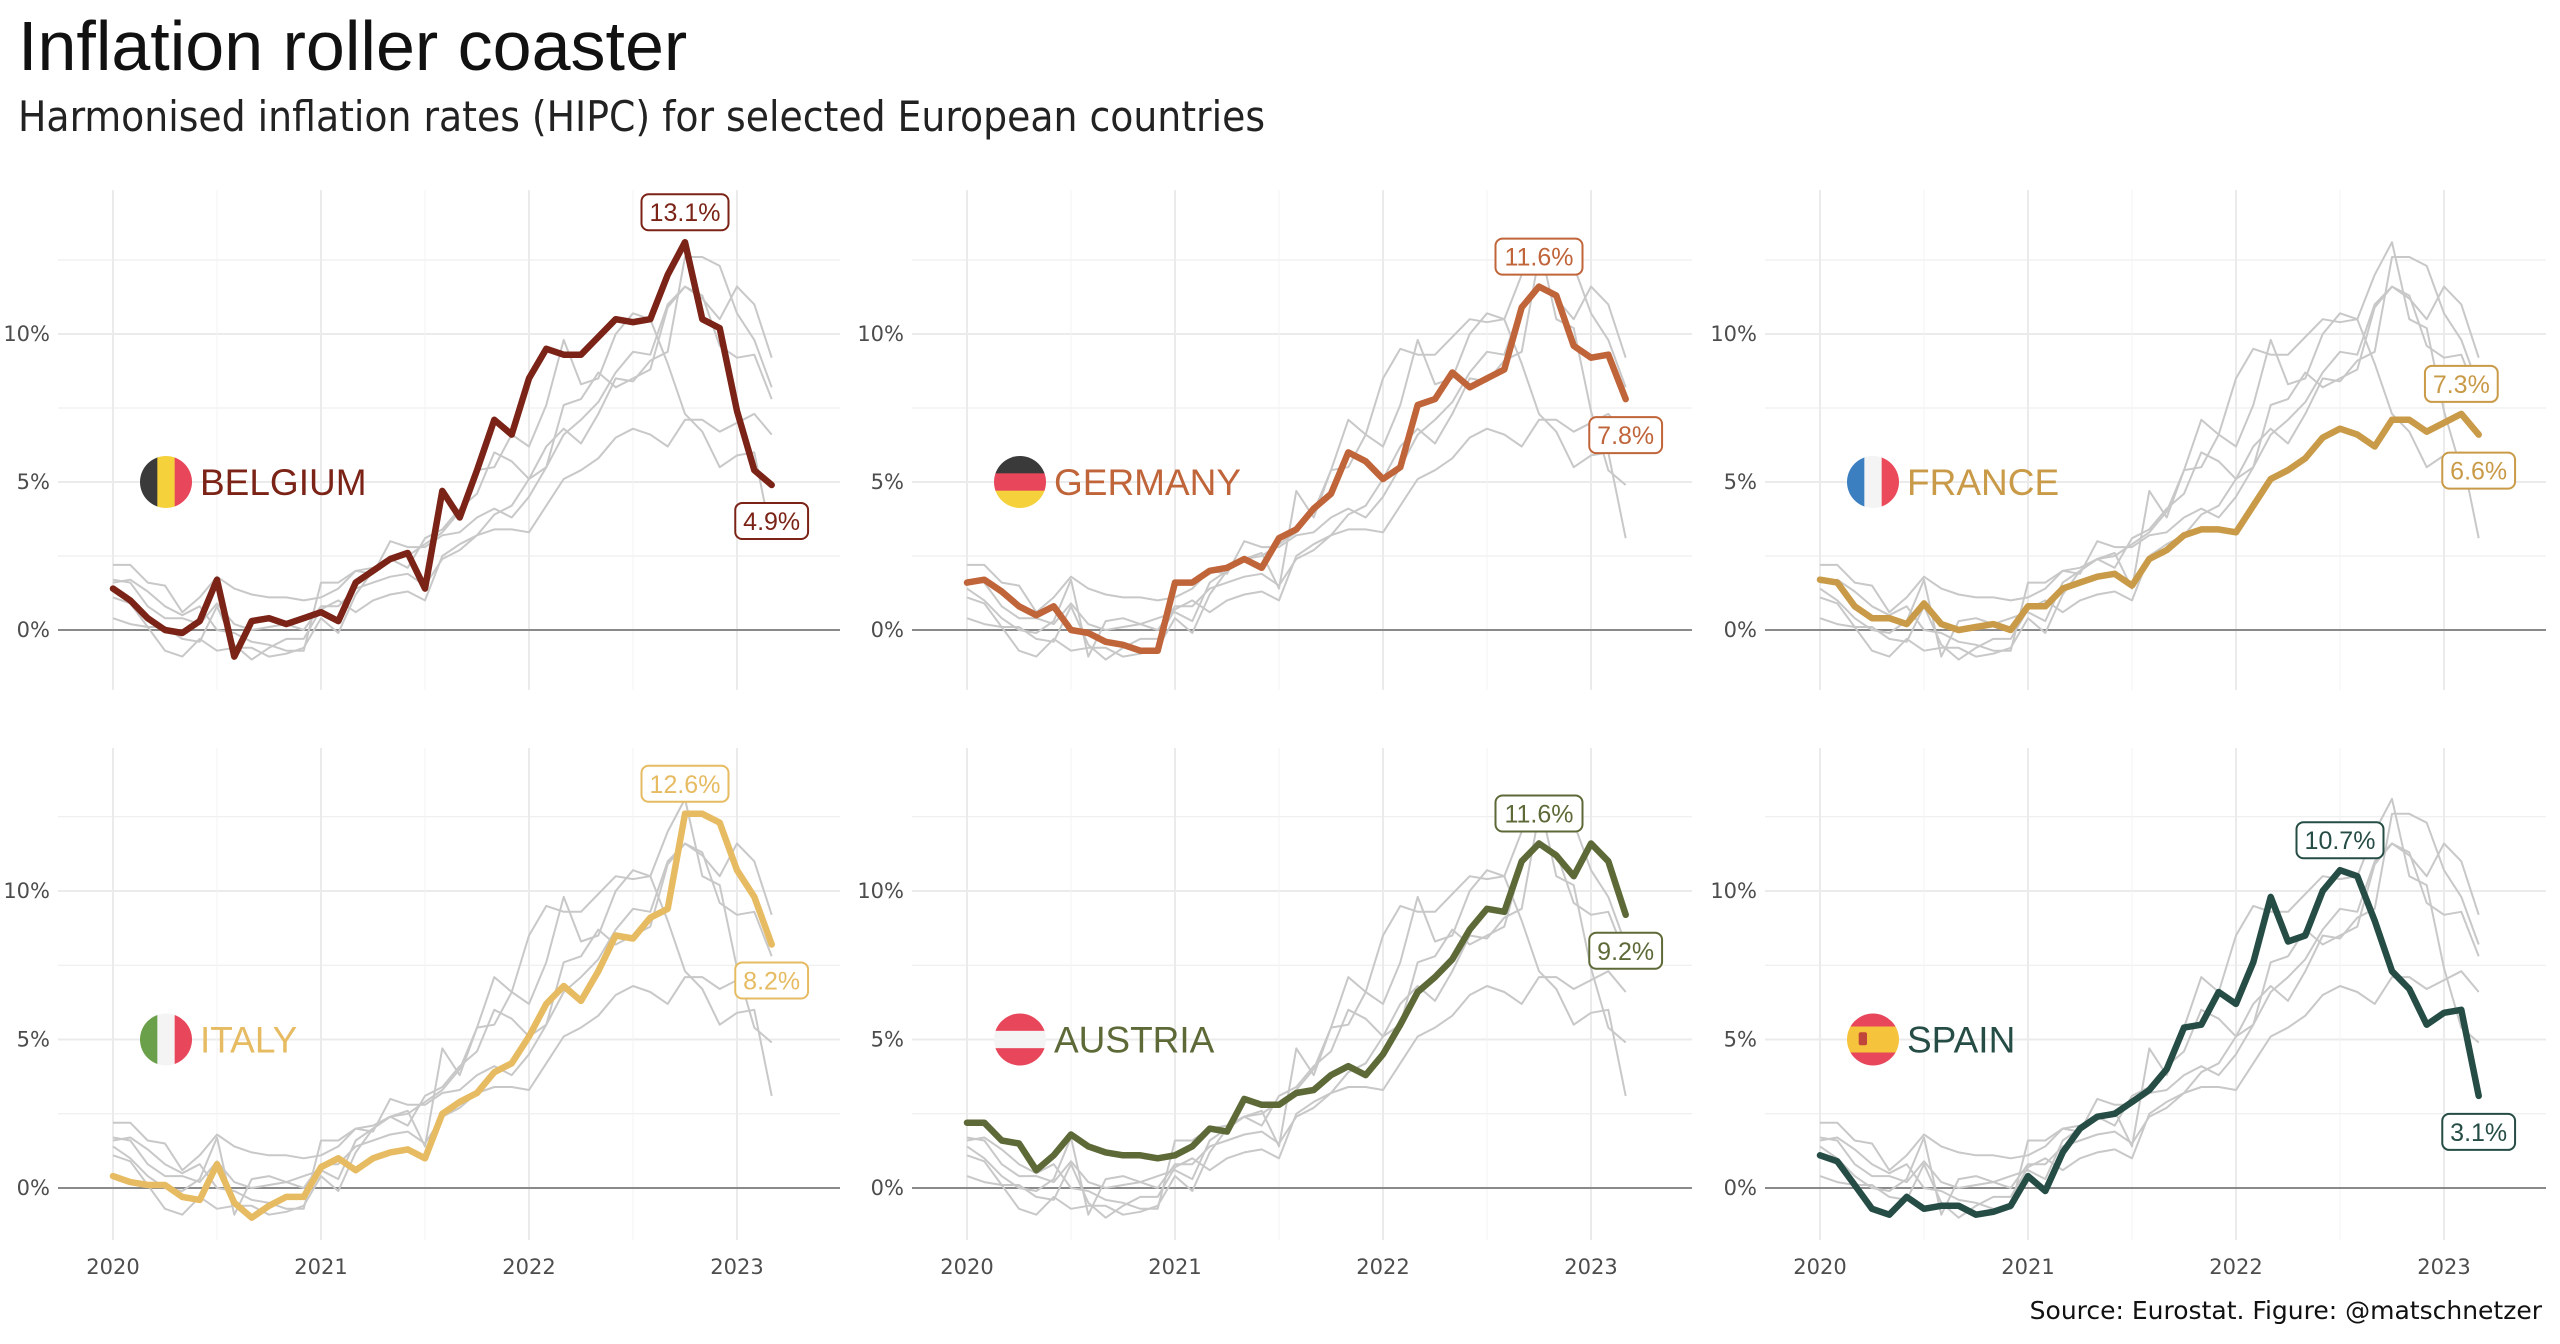  I want to click on austria-flag-icon, so click(1020, 1039).